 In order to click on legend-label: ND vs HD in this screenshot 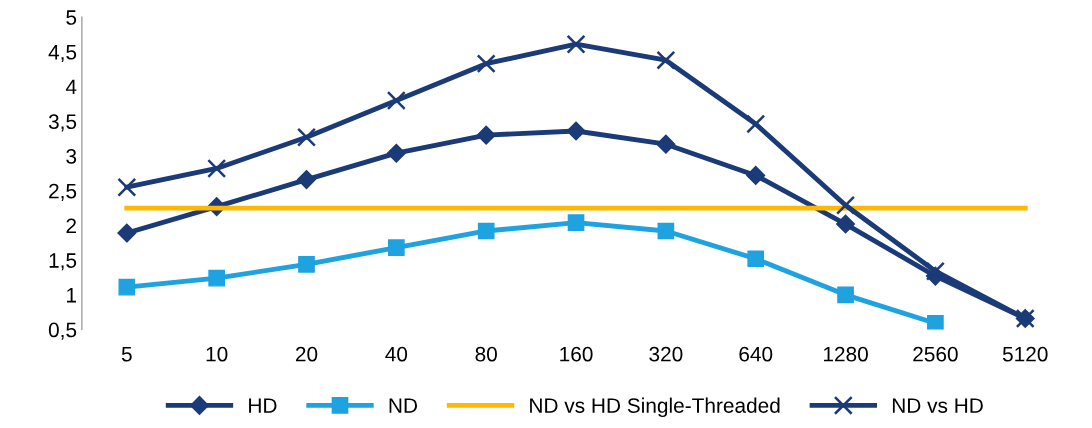, I will do `click(937, 405)`.